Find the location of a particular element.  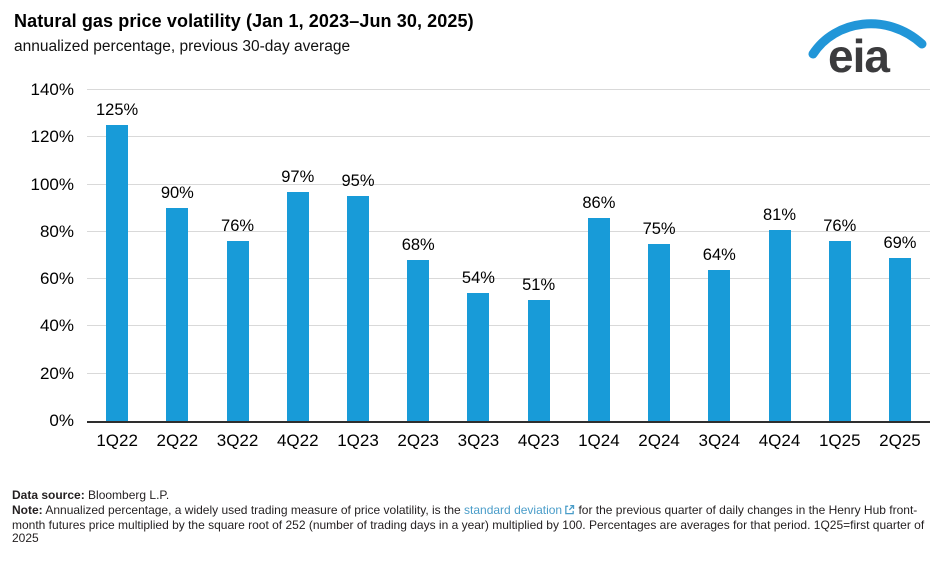

standard-deviation-link: standard deviation is located at coordinates (513, 509).